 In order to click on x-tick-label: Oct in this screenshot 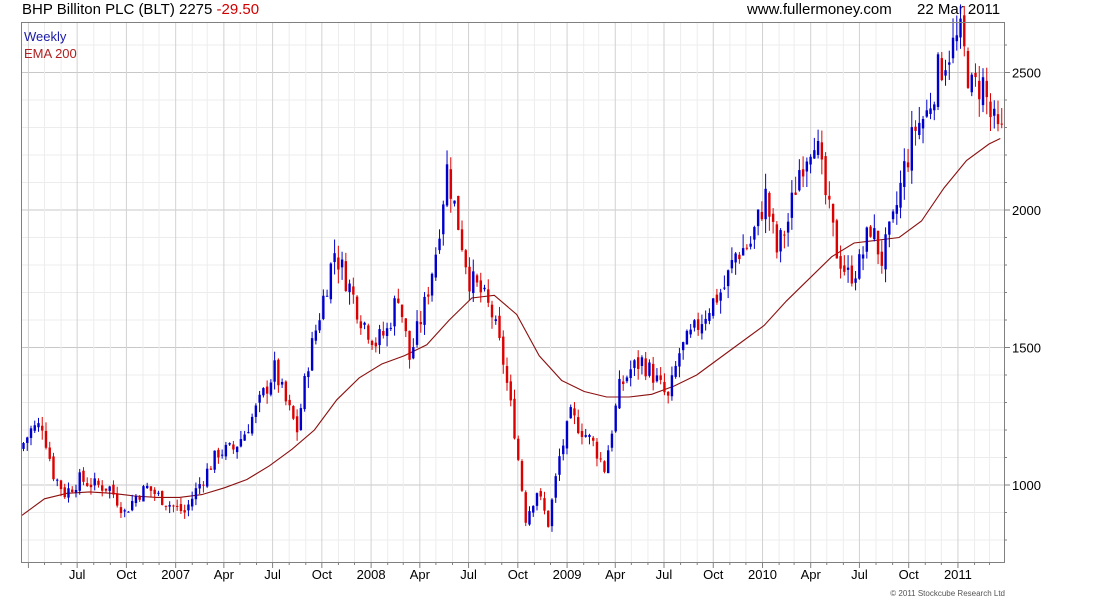, I will do `click(518, 574)`.